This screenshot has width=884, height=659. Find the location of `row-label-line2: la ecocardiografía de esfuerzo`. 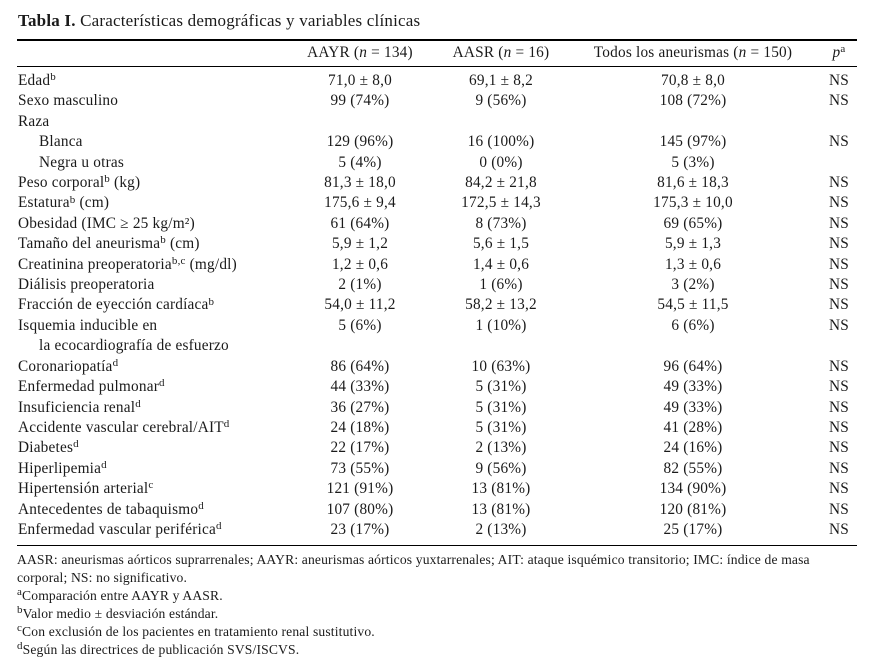

row-label-line2: la ecocardiografía de esfuerzo is located at coordinates (134, 346).